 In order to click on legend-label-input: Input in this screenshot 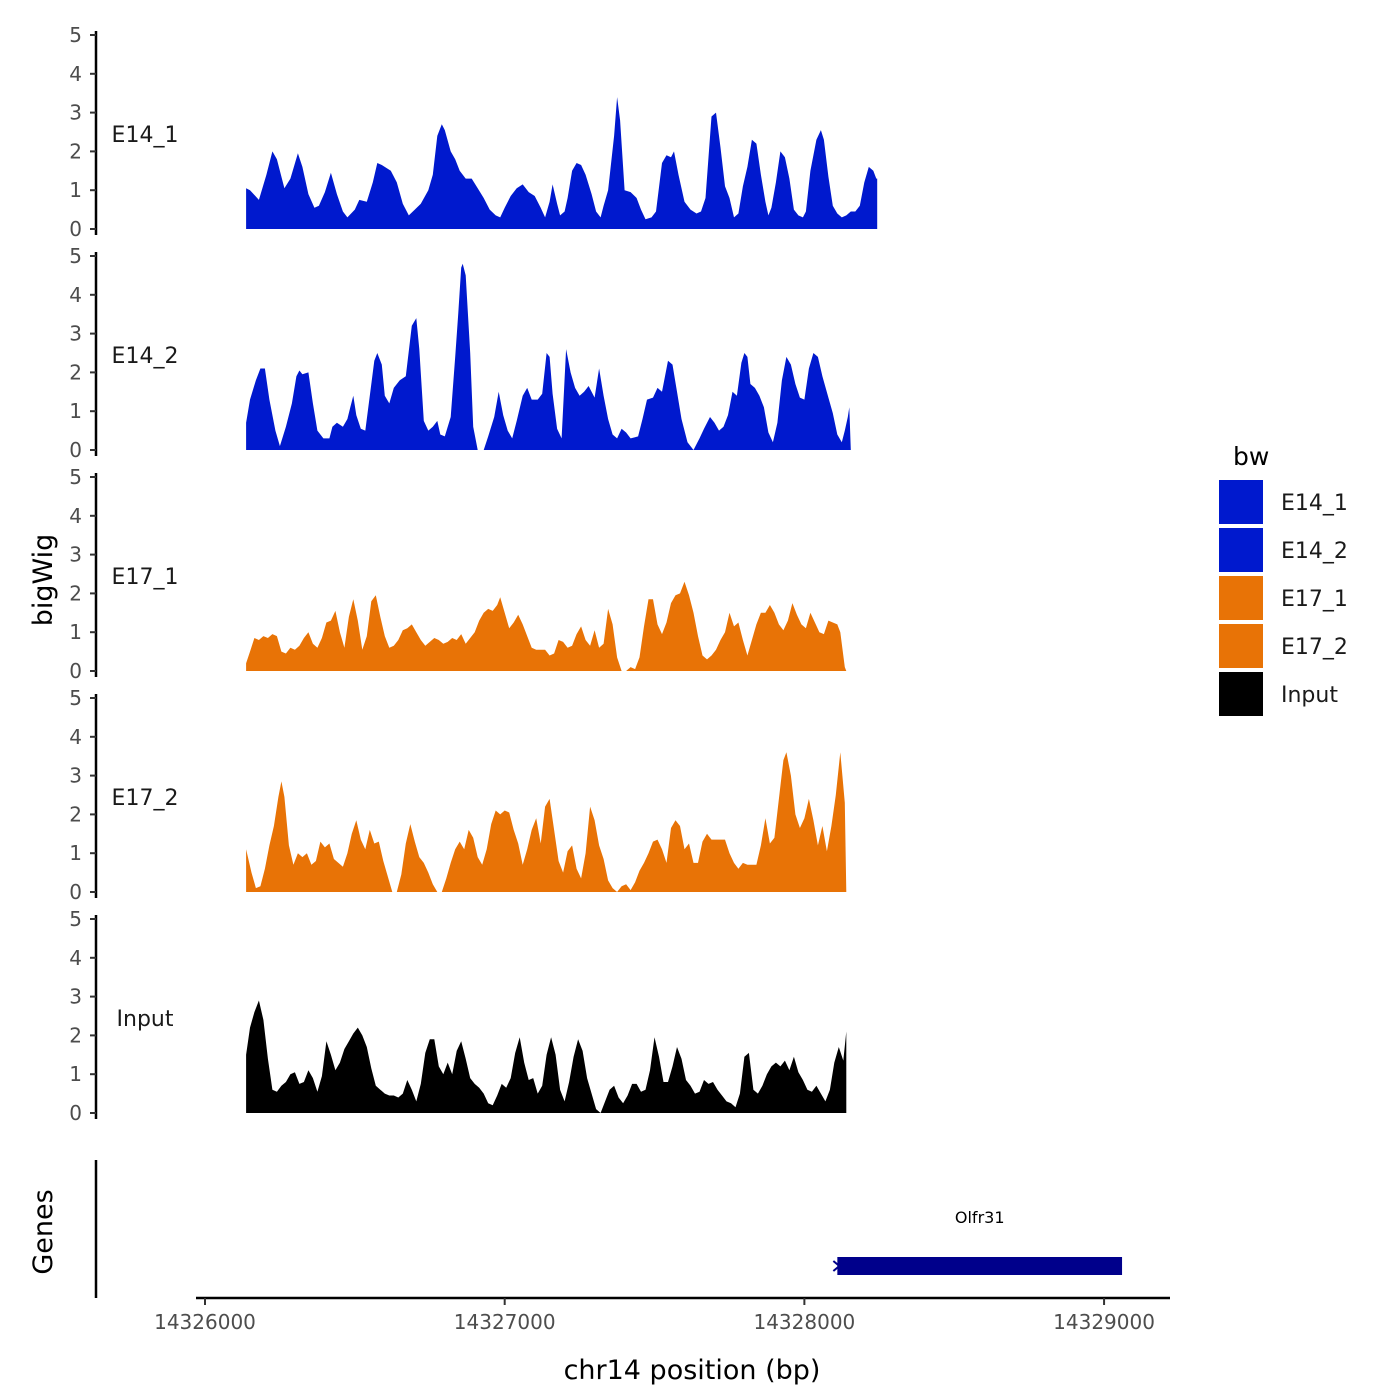, I will do `click(1309, 695)`.